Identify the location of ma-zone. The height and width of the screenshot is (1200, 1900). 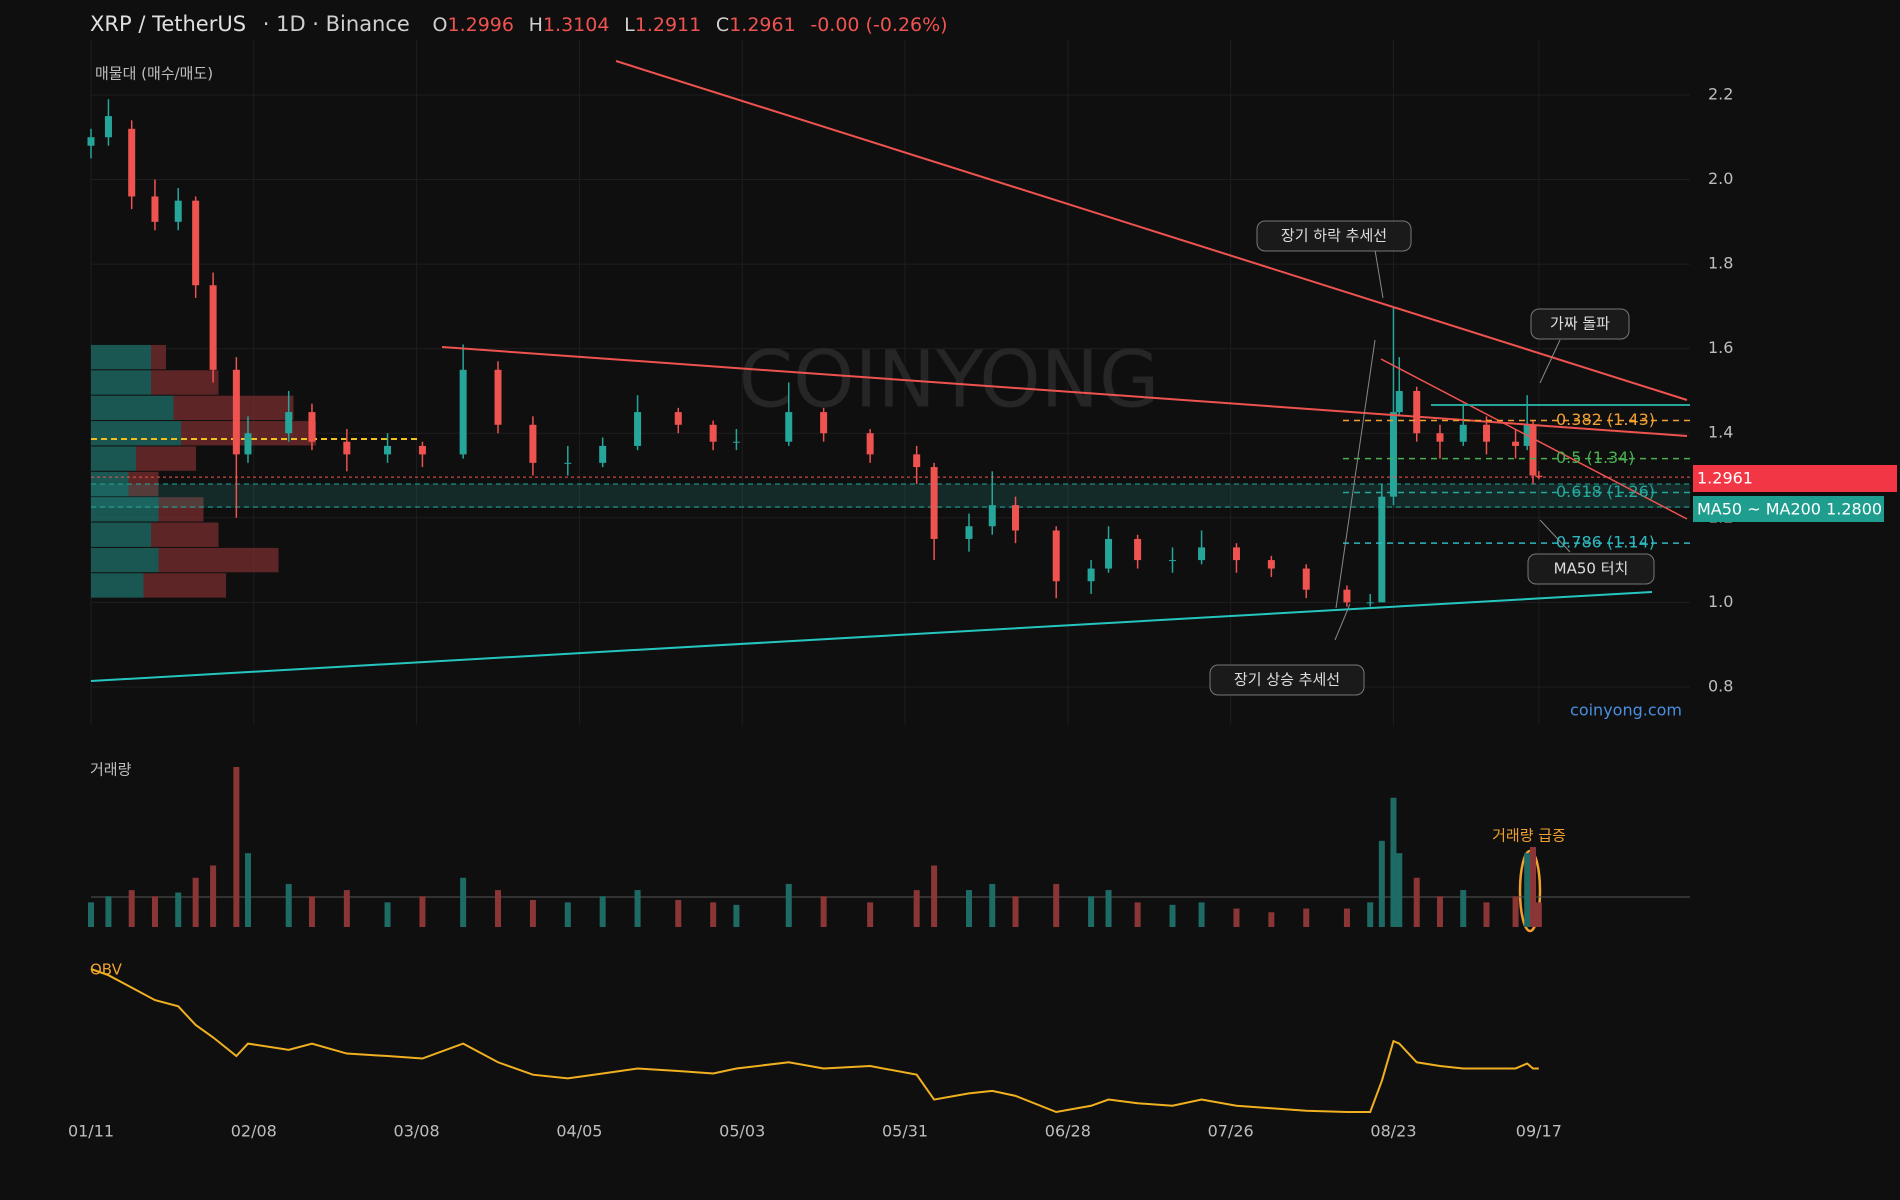
(890, 496).